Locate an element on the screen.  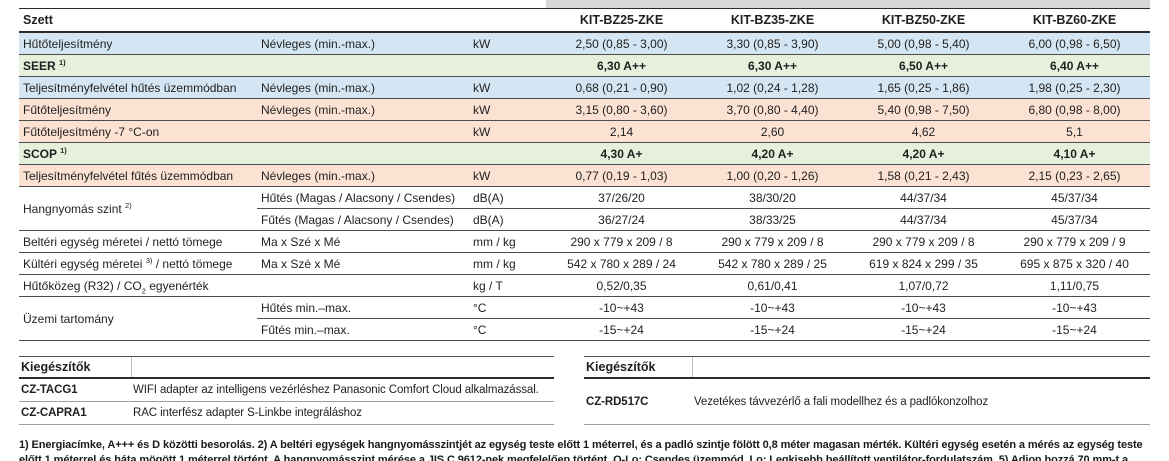
spec-row-label: Üzemi tartomány is located at coordinates (138, 318).